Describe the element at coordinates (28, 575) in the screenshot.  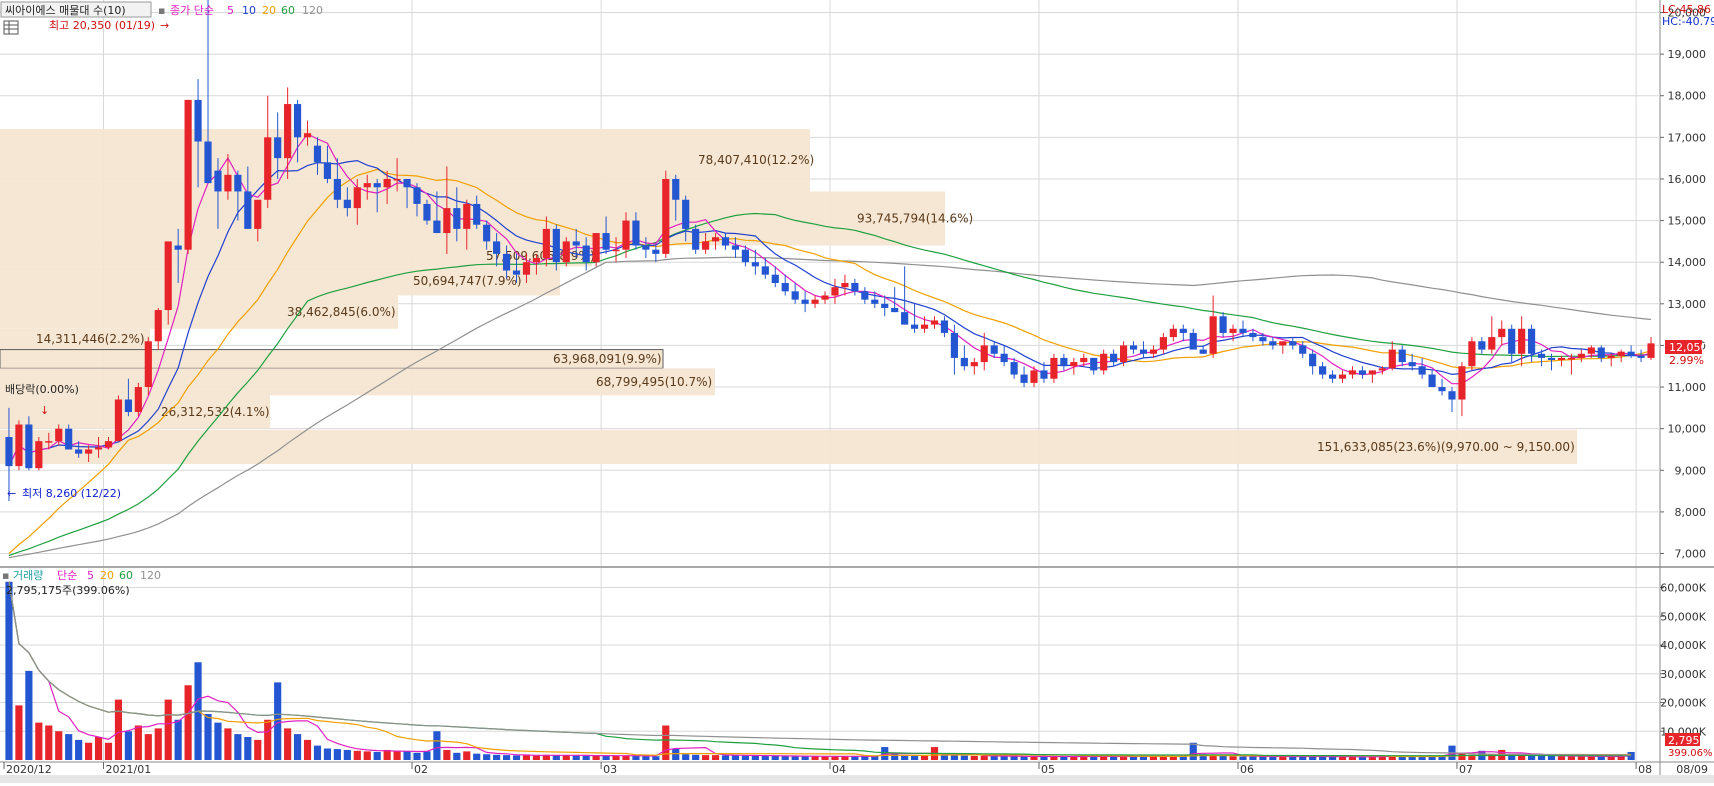
I see `volume-legend-title: 거래량` at that location.